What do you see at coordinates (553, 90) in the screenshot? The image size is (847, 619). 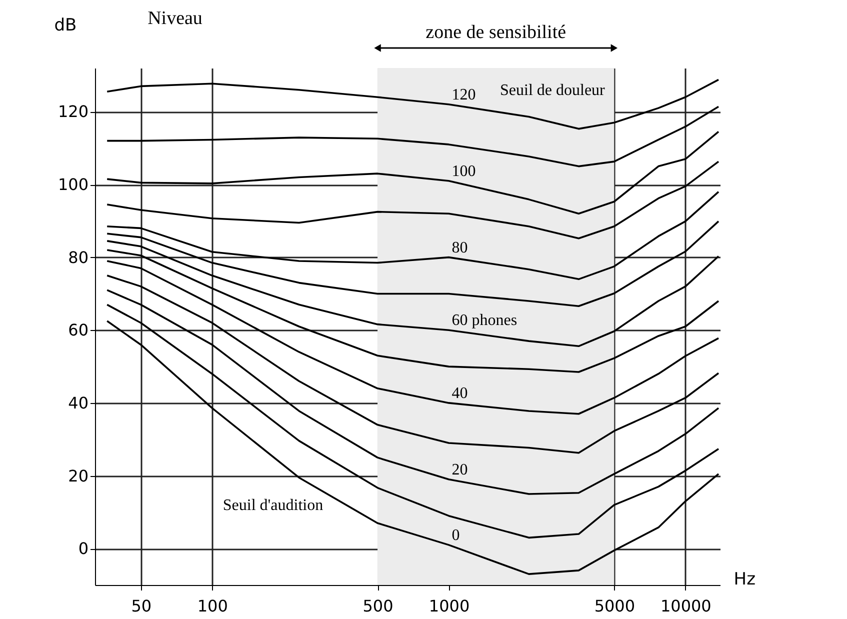 I see `annotation: Seuil de douleur` at bounding box center [553, 90].